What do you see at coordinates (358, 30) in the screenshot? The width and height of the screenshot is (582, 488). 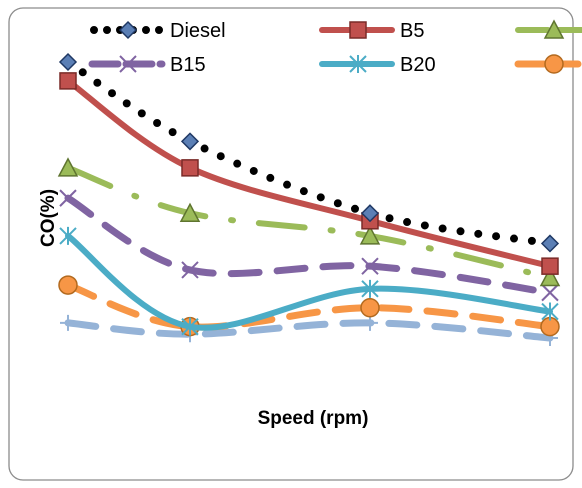 I see `legend-marker-b5` at bounding box center [358, 30].